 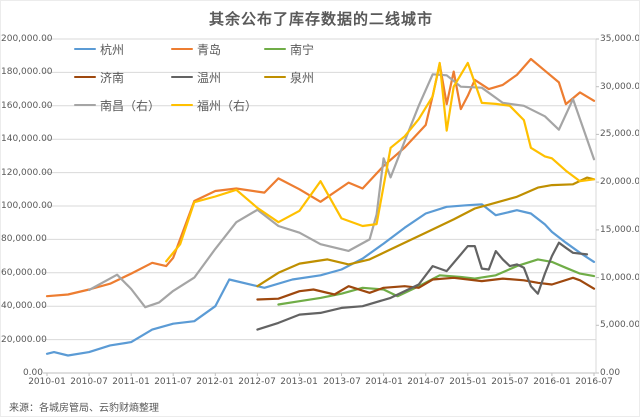 I want to click on y-axis-left-tick-label: 160,000.00, so click(x=27, y=106).